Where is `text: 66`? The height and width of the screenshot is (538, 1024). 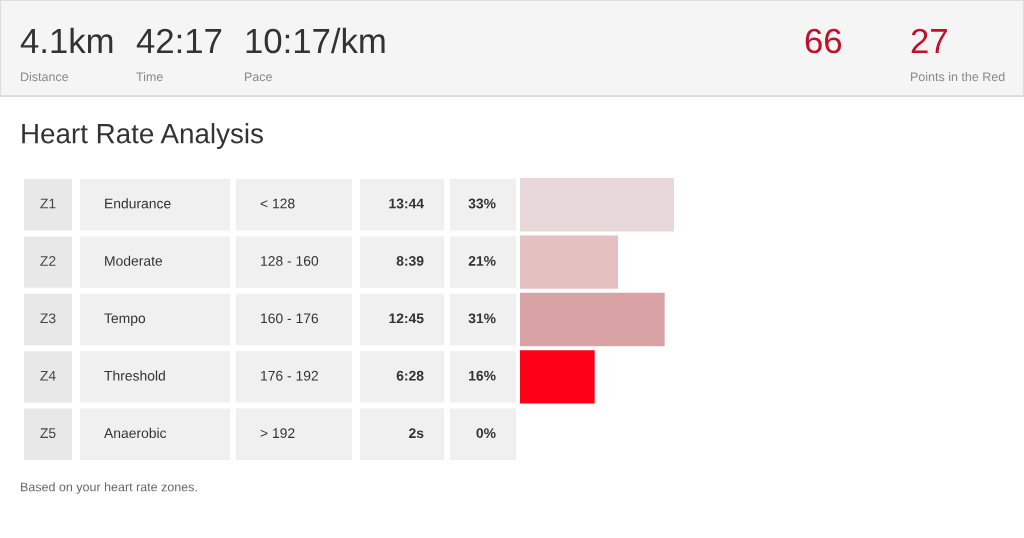 text: 66 is located at coordinates (823, 41).